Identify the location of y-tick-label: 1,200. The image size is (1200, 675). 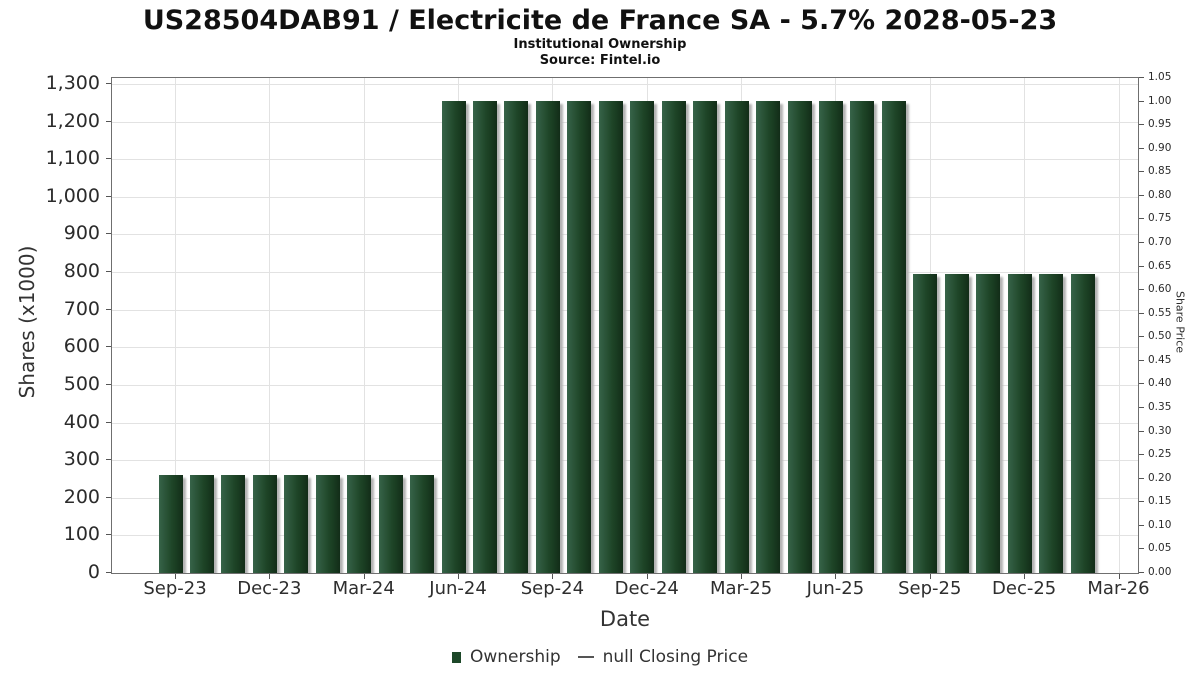
(72, 120).